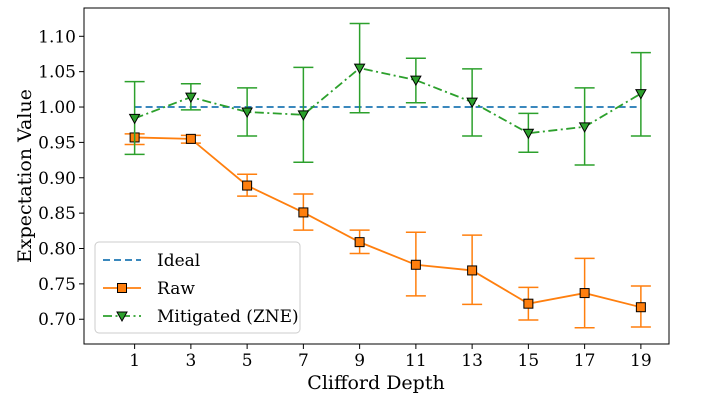  Describe the element at coordinates (57, 320) in the screenshot. I see `y-tick-label: 0.70` at that location.